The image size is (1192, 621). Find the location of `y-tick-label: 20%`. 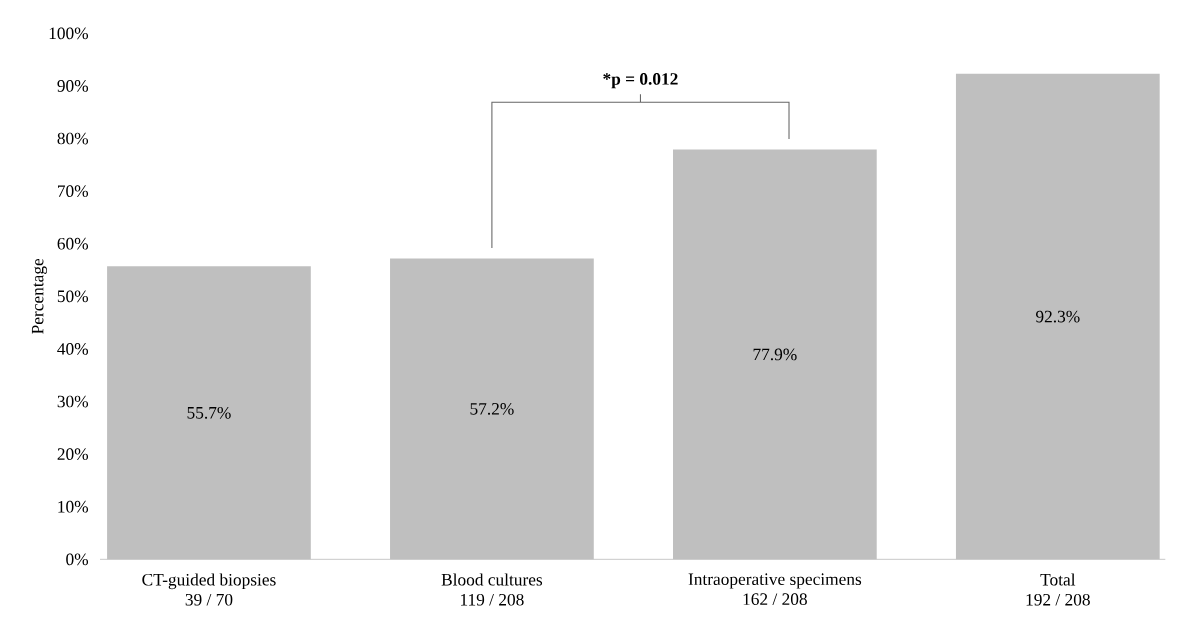

y-tick-label: 20% is located at coordinates (73, 454).